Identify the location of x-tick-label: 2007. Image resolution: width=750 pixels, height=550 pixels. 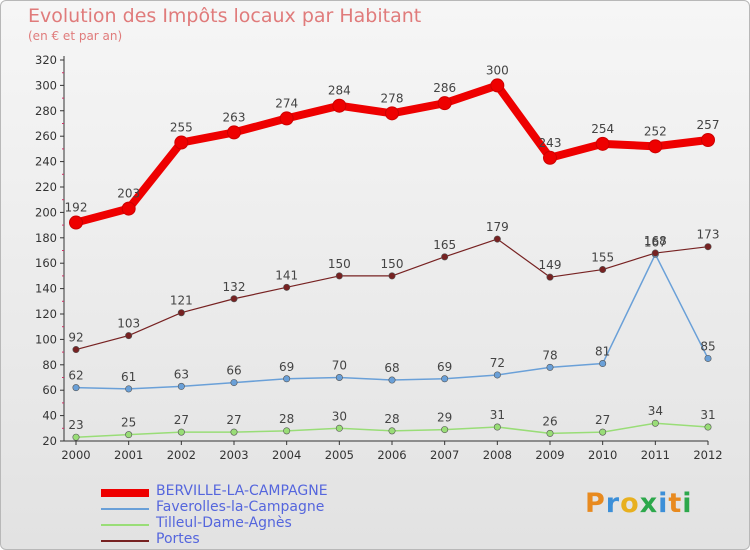
(444, 455).